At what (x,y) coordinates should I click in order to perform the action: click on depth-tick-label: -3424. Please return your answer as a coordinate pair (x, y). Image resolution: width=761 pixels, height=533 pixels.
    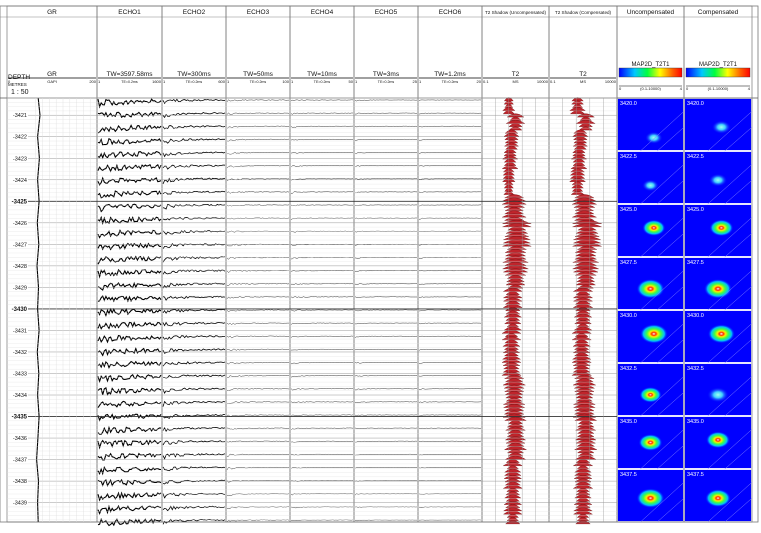
    Looking at the image, I should click on (20, 181).